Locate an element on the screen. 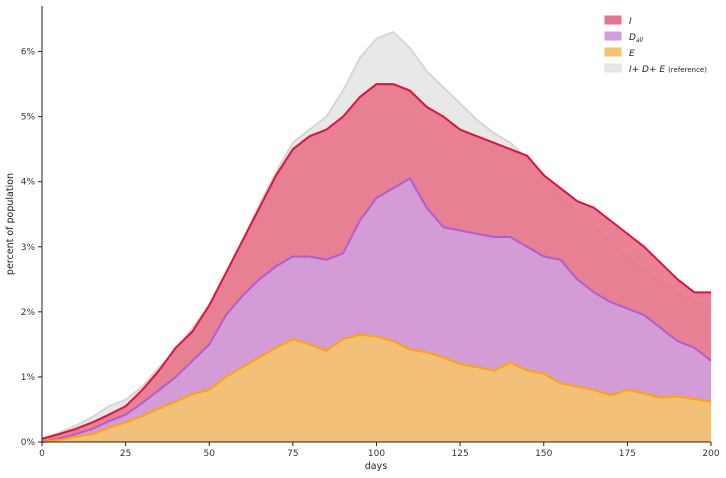 The height and width of the screenshot is (478, 726). legend-label-d: Dall is located at coordinates (636, 38).